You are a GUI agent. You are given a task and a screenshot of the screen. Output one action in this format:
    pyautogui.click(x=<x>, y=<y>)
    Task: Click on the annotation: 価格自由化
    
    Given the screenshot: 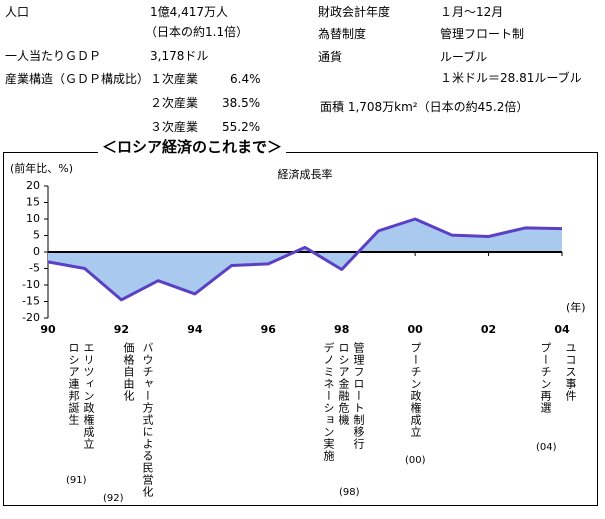 What is the action you would take?
    pyautogui.click(x=128, y=372)
    